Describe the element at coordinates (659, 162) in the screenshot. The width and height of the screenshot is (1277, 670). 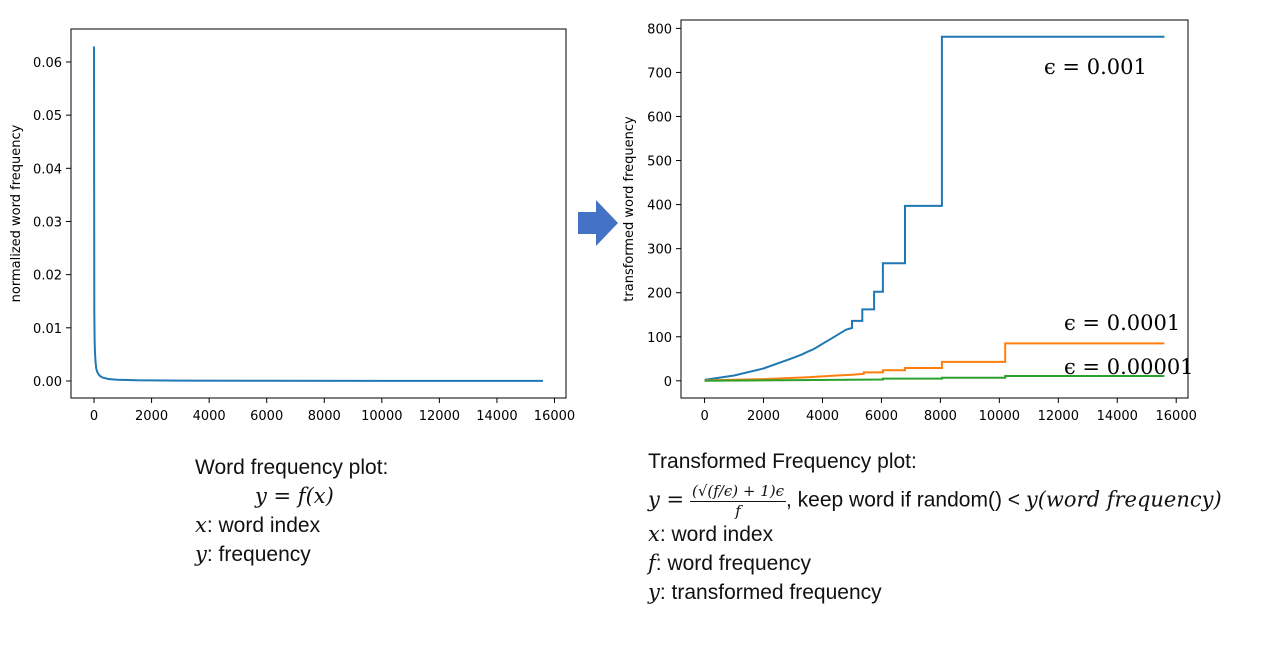
I see `y-tick-label: 500` at that location.